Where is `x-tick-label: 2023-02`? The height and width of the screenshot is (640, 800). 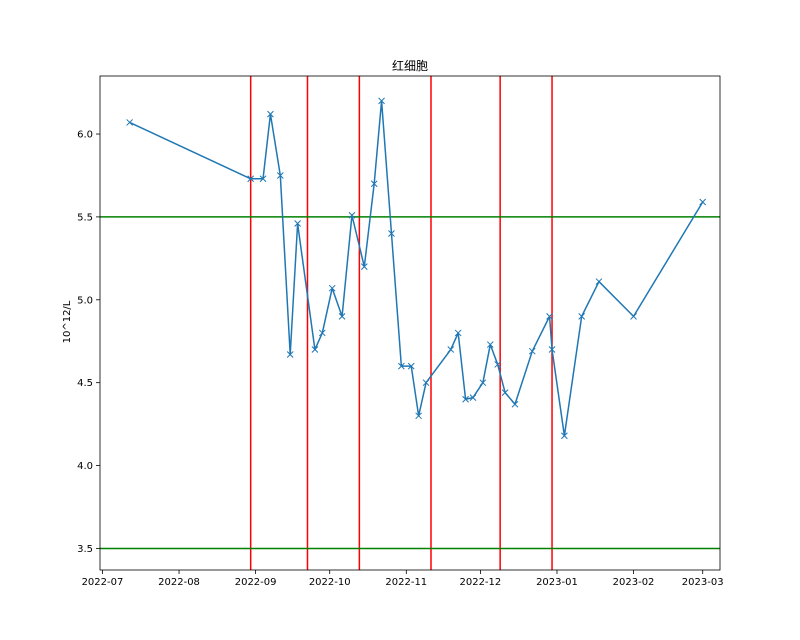
x-tick-label: 2023-02 is located at coordinates (634, 582).